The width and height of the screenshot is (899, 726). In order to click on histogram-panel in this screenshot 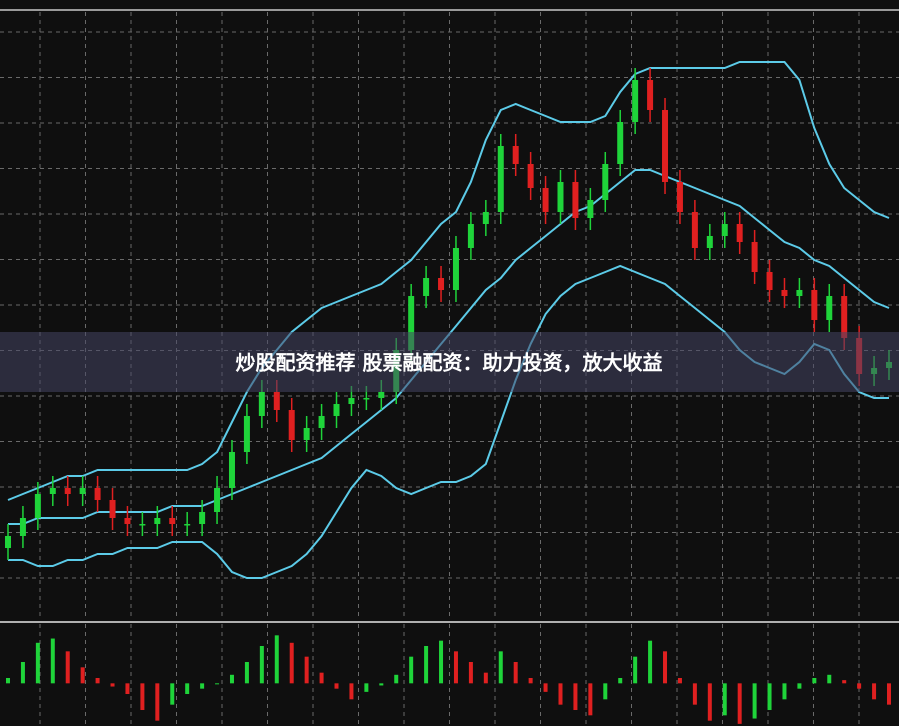, I will do `click(448, 679)`.